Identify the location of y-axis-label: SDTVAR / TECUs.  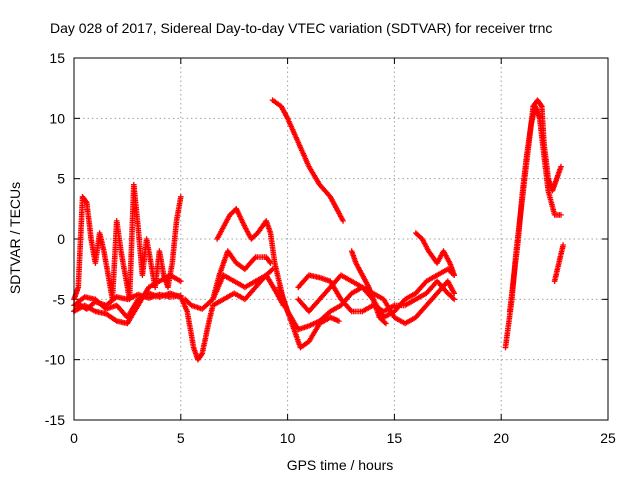
(15, 238).